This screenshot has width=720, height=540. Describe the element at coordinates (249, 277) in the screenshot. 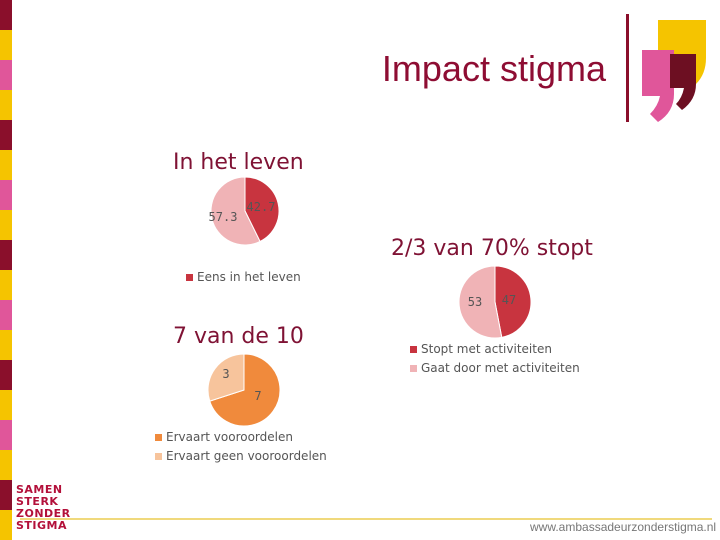

I see `legend-label: Eens in het leven` at that location.